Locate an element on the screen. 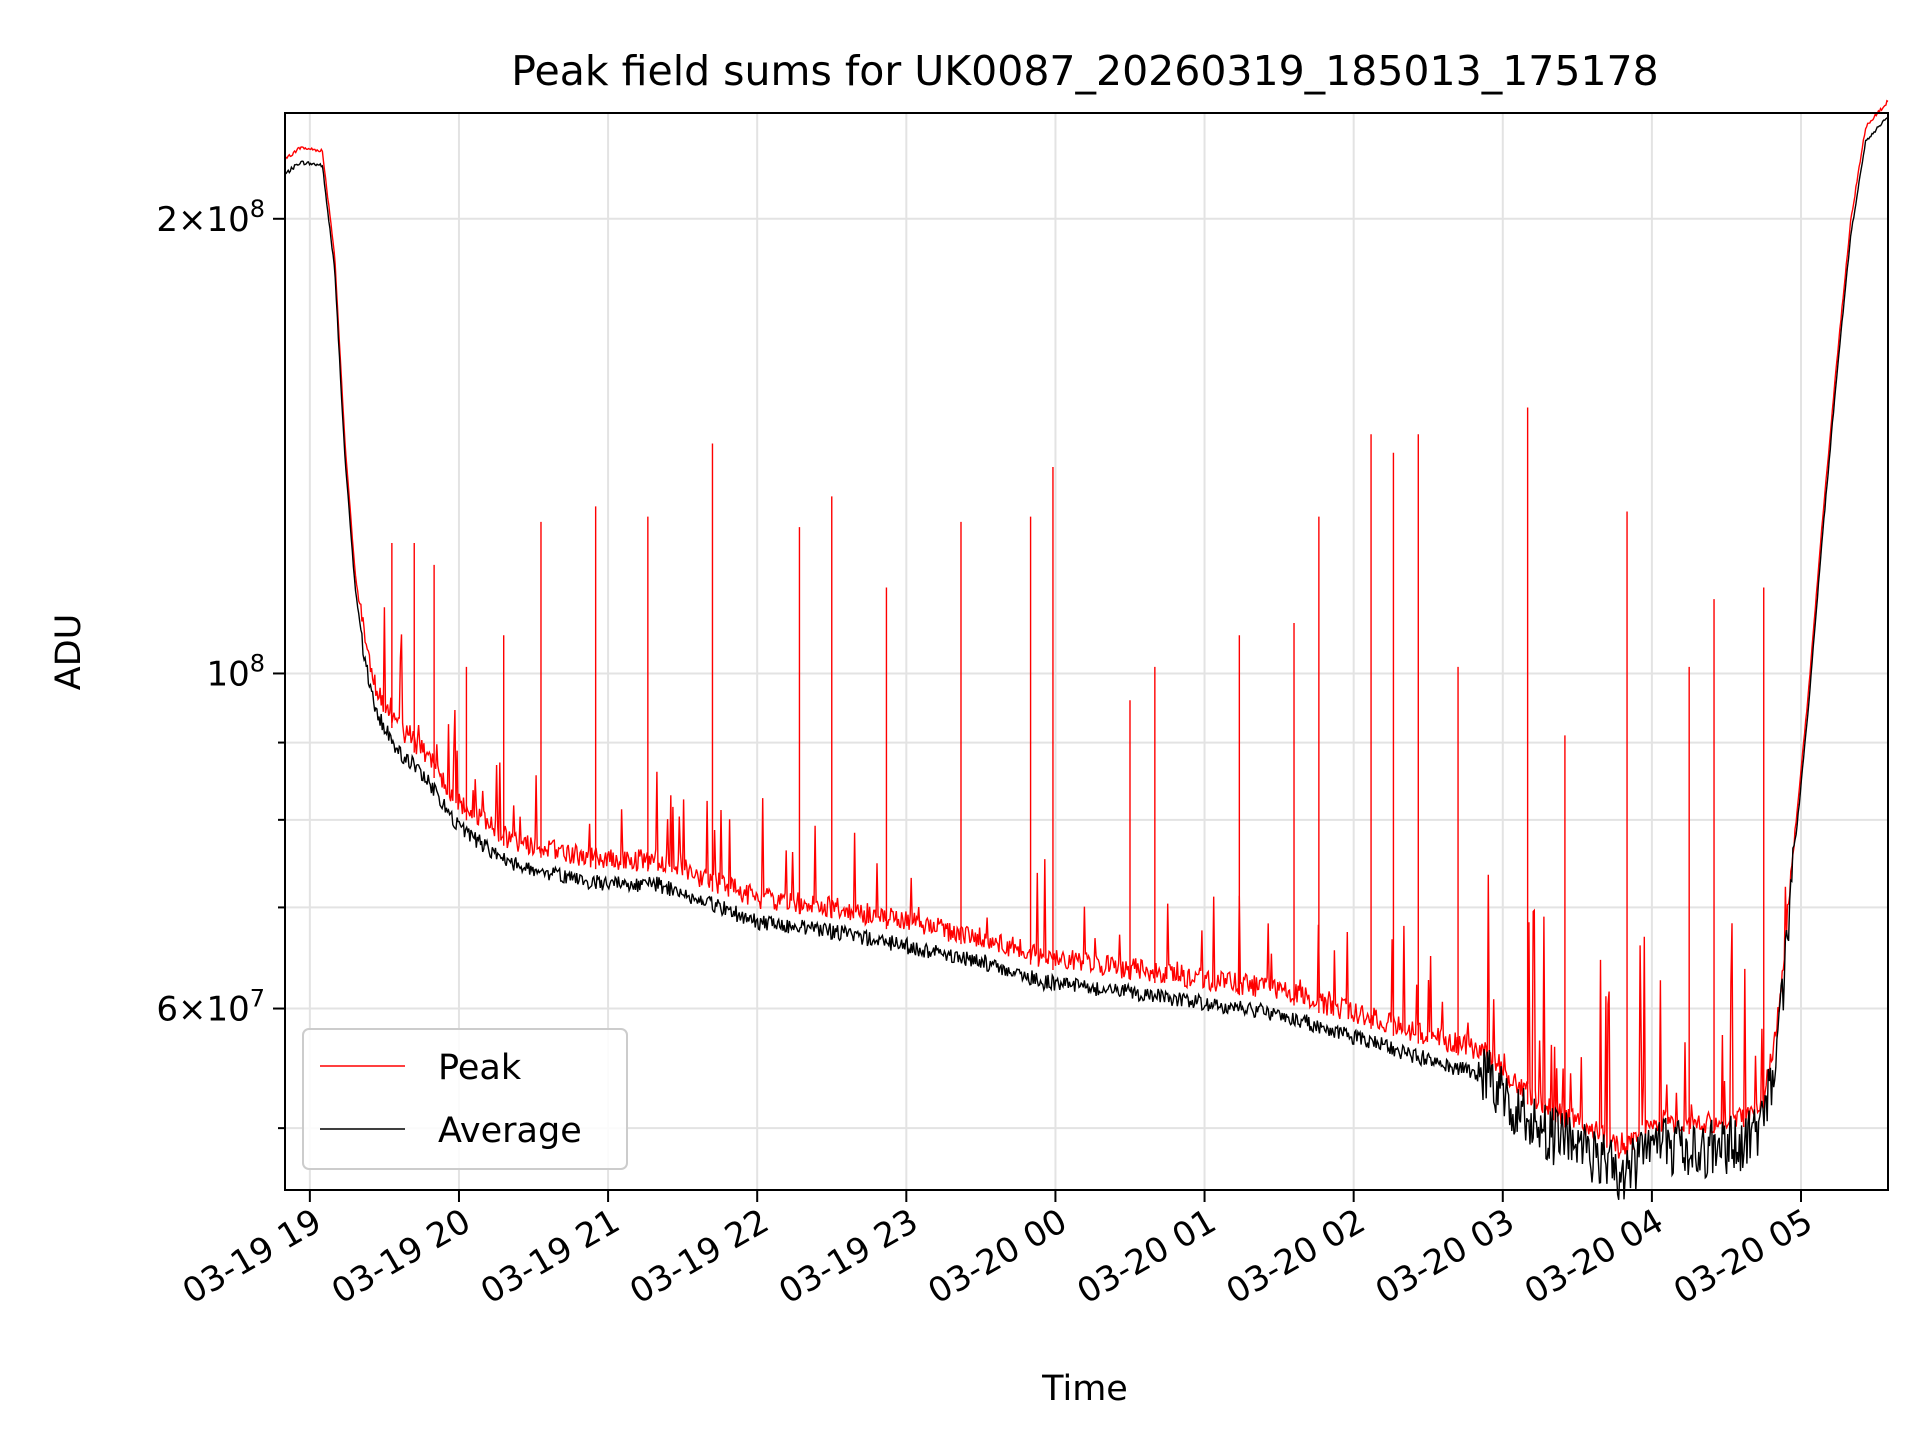  y-tick-label: 108 is located at coordinates (235, 671).